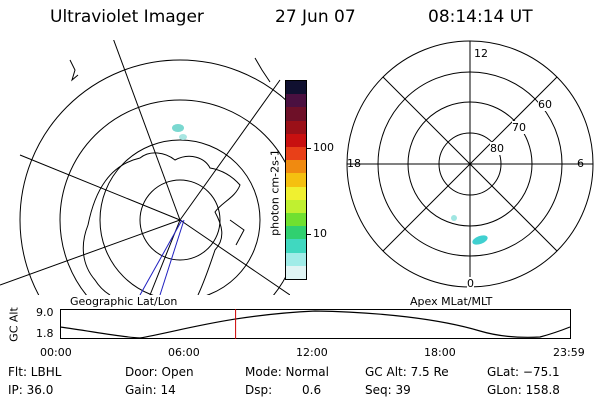 The width and height of the screenshot is (600, 400). What do you see at coordinates (580, 163) in the screenshot?
I see `mlt-label-6: 6` at bounding box center [580, 163].